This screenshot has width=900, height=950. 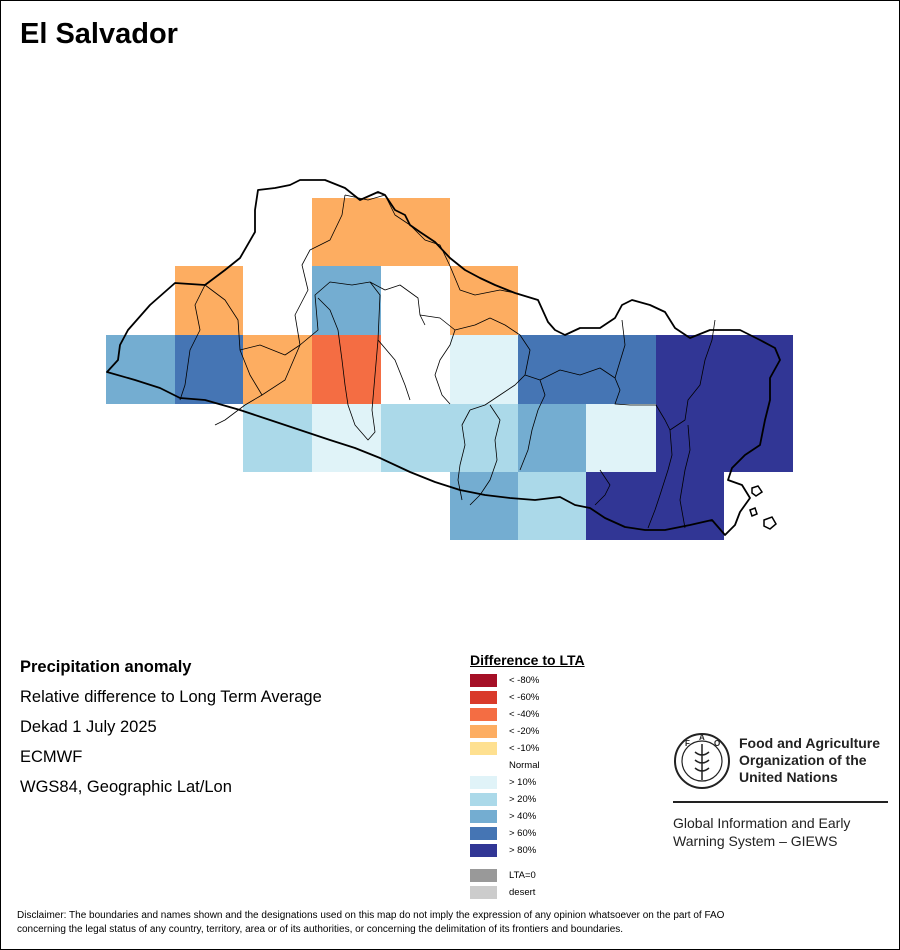 I want to click on svg-text: F, so click(x=687, y=743).